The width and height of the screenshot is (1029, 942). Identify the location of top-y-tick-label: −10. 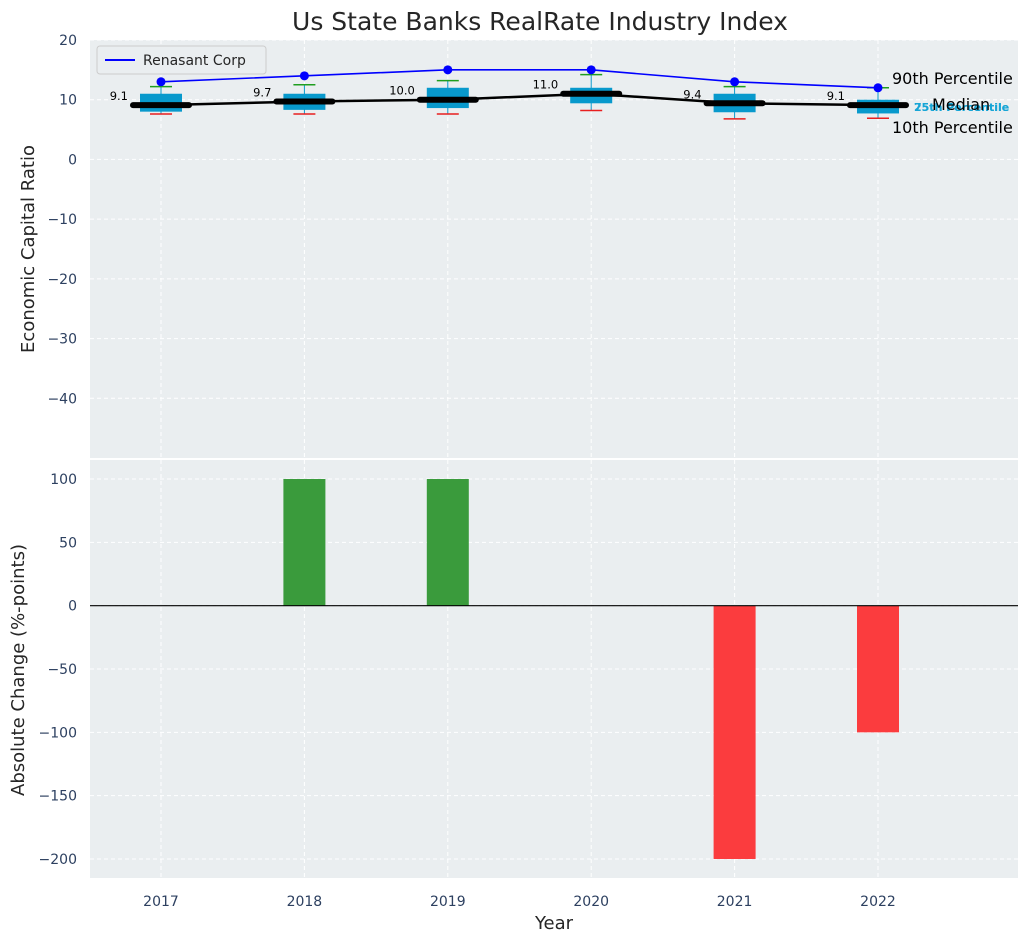
(62, 220).